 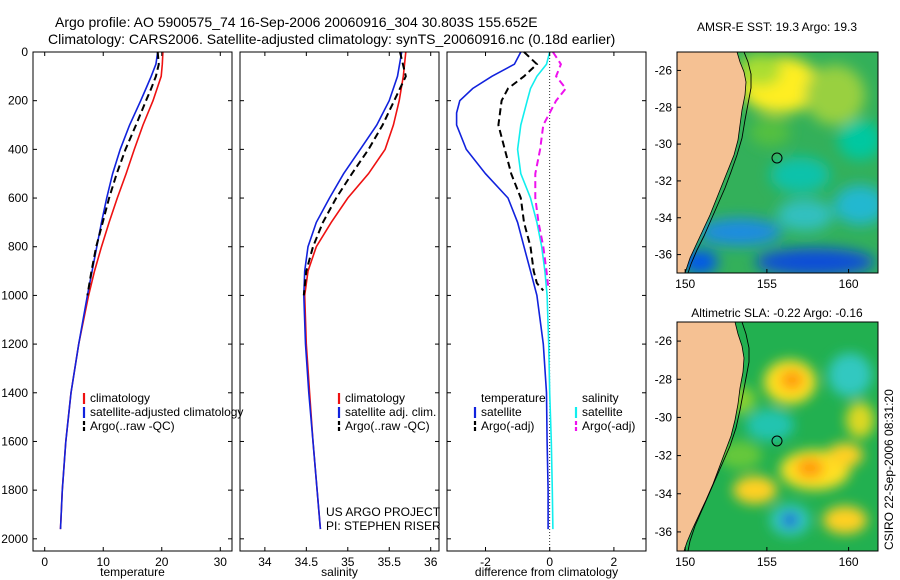 I want to click on x-tick-label: 36, so click(x=431, y=562).